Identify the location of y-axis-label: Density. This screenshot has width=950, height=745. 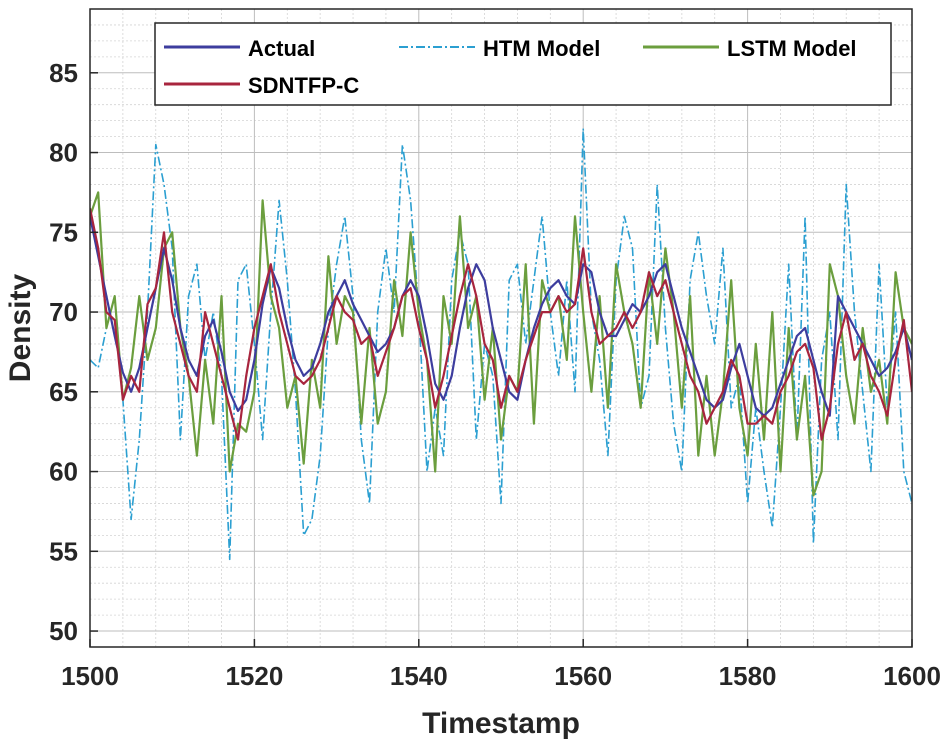
(20, 328).